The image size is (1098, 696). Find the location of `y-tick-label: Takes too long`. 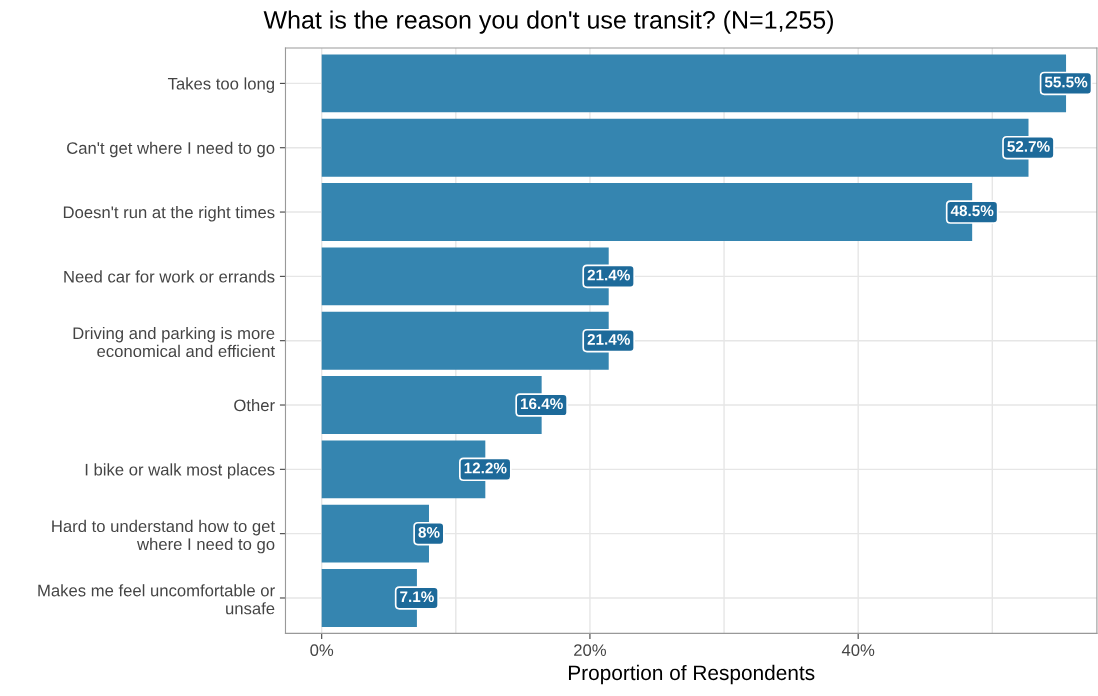

y-tick-label: Takes too long is located at coordinates (220, 85).